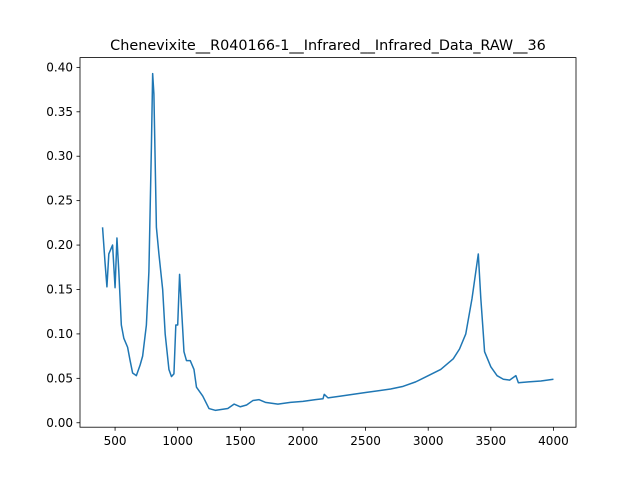  Describe the element at coordinates (303, 441) in the screenshot. I see `x-tick-label: 2000` at that location.